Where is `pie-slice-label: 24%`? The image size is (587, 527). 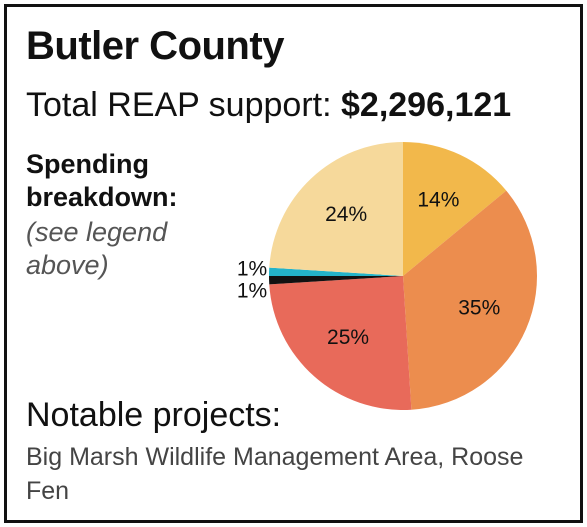
pie-slice-label: 24% is located at coordinates (346, 214).